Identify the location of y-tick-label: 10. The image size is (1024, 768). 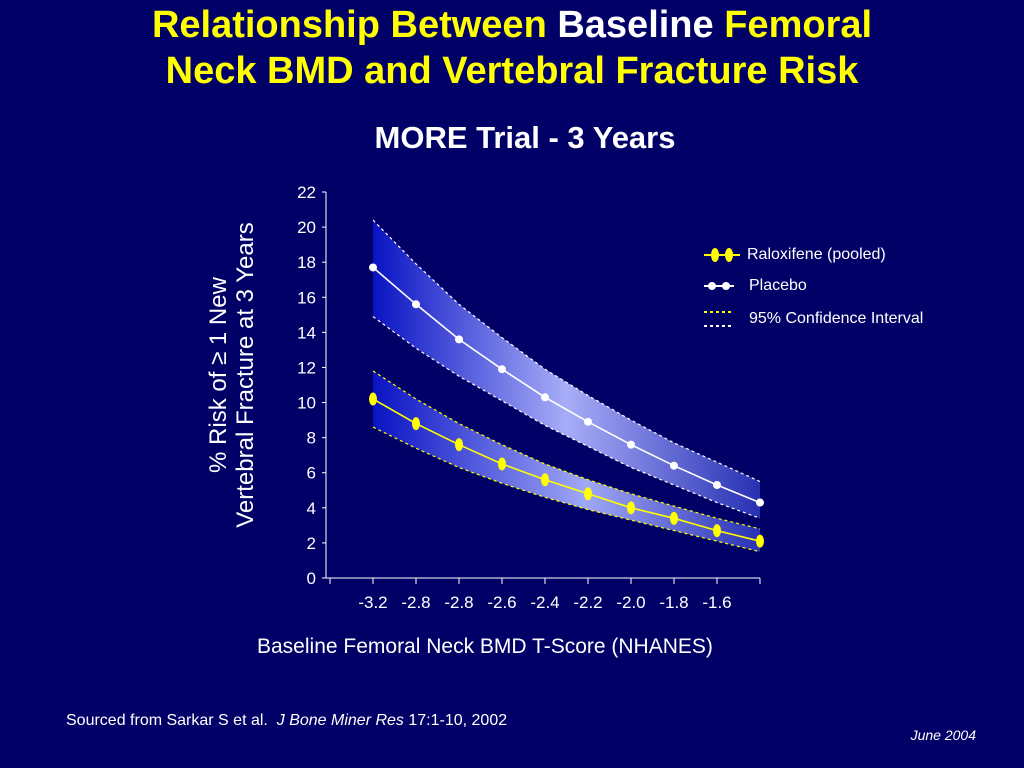
(306, 403).